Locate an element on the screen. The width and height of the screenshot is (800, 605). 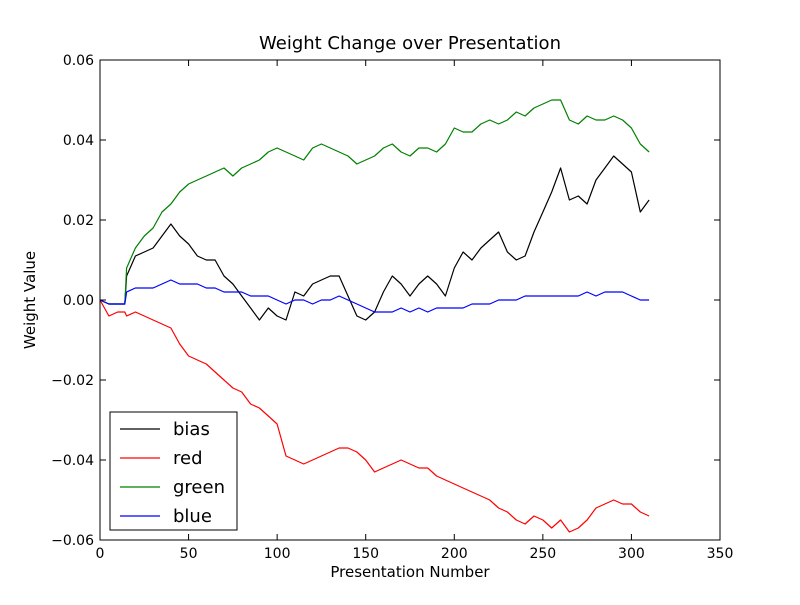
legend-box is located at coordinates (173, 471).